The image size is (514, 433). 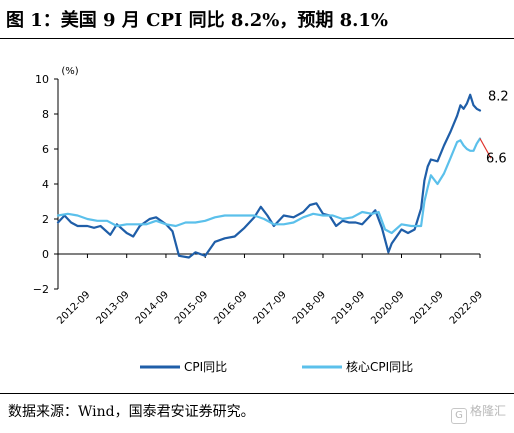 I want to click on x-tick-label: 2017-09, so click(x=270, y=307).